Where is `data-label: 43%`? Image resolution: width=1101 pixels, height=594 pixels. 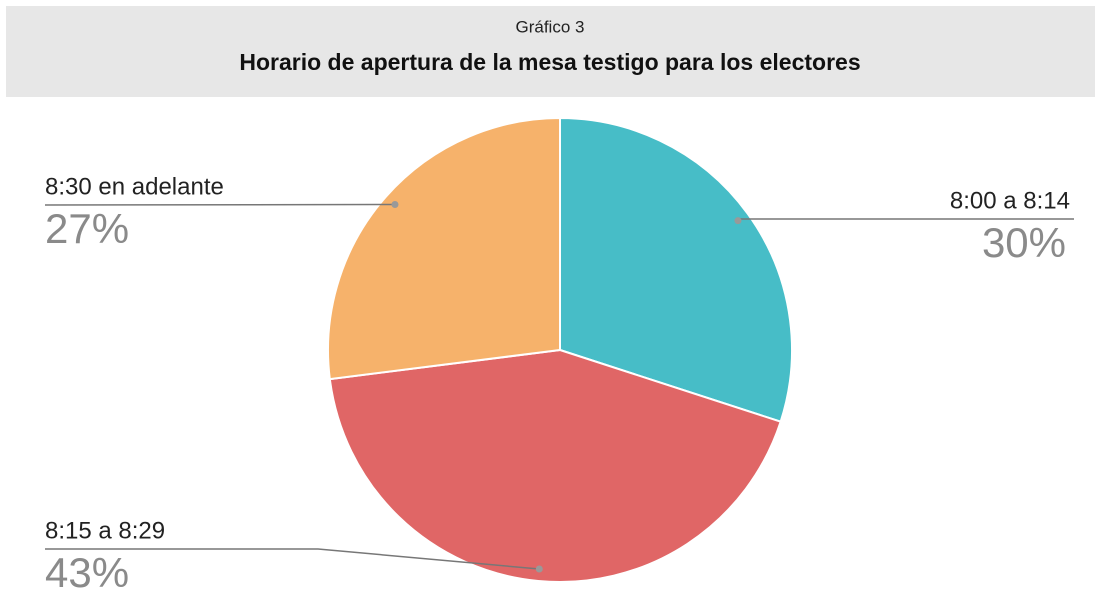
data-label: 43% is located at coordinates (87, 571).